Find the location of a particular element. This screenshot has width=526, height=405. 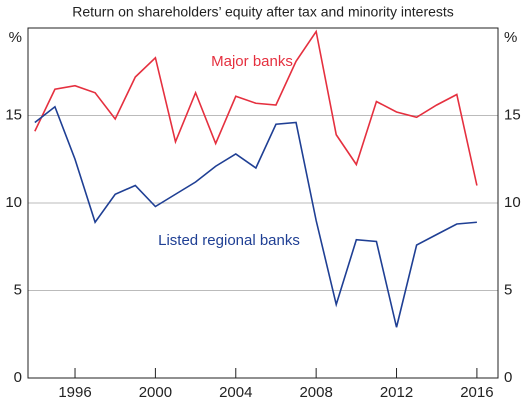

x-tick-label: 1996 is located at coordinates (74, 392).